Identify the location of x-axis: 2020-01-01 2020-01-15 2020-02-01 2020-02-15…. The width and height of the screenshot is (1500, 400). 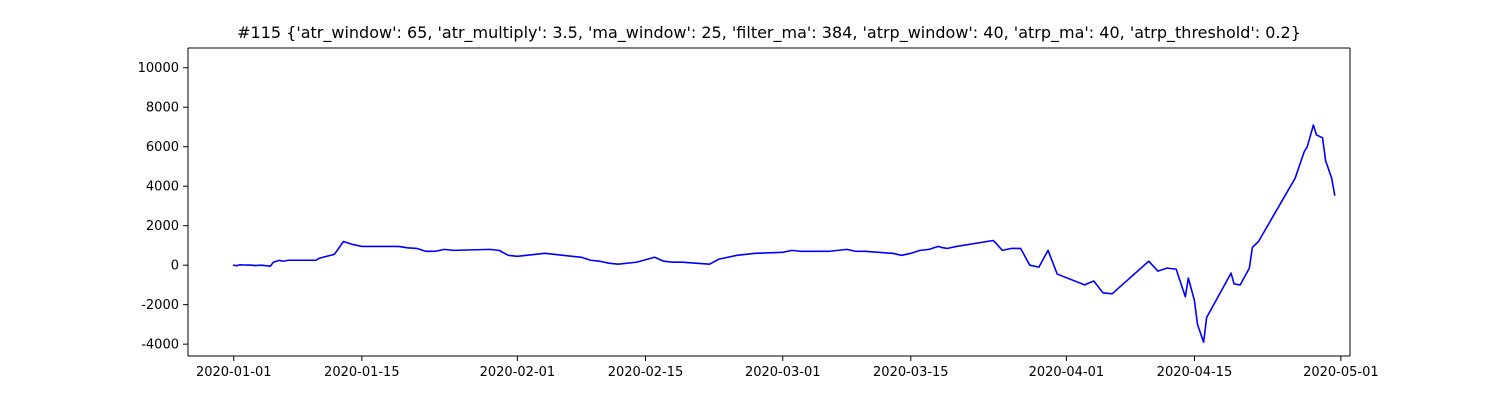
(787, 368).